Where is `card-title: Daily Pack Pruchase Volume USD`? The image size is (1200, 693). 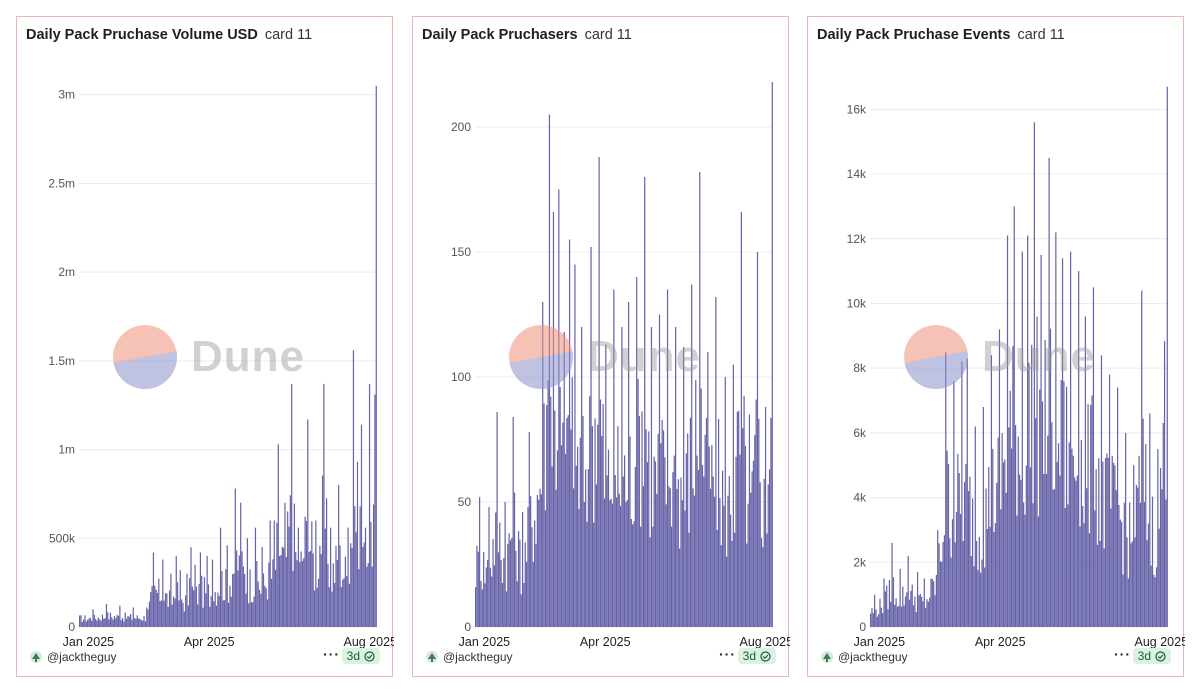 card-title: Daily Pack Pruchase Volume USD is located at coordinates (142, 35).